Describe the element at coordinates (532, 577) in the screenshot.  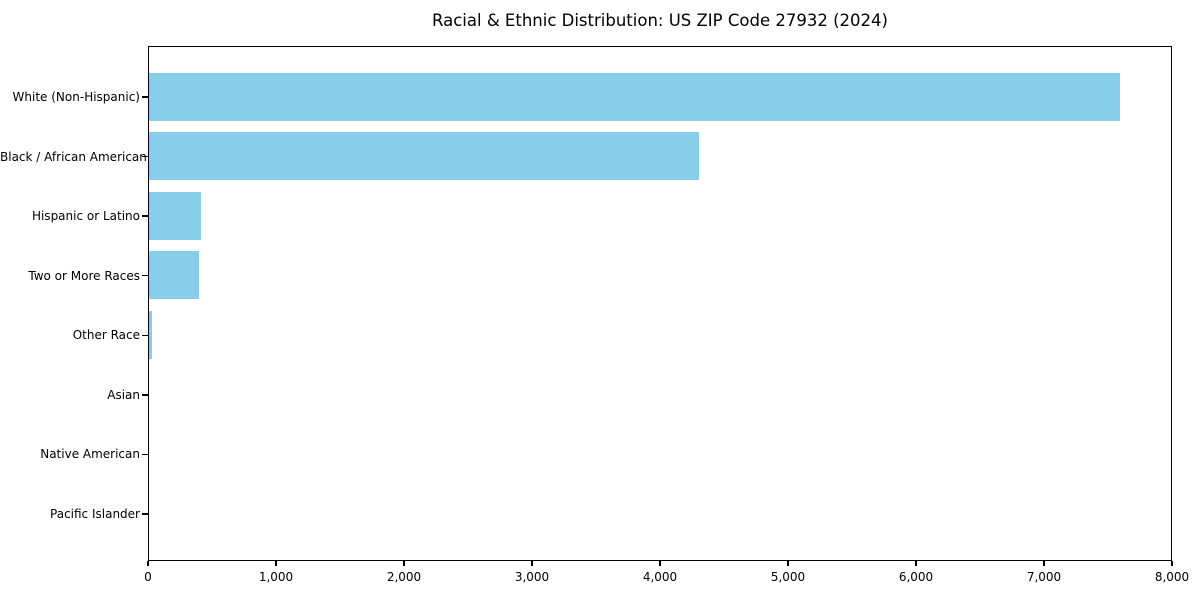
I see `x-tick-label: 3,000` at that location.